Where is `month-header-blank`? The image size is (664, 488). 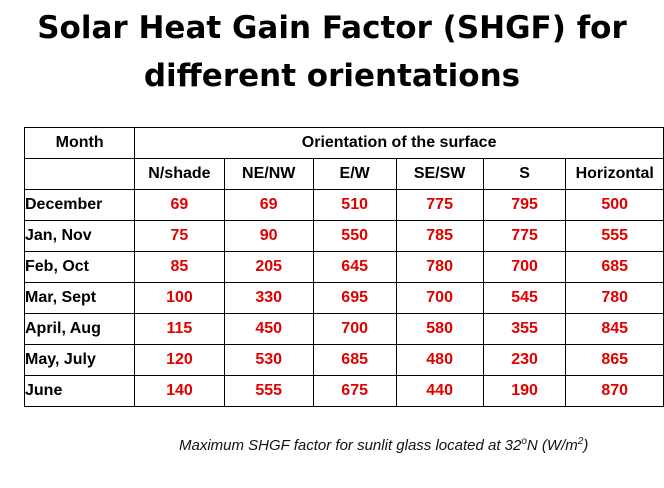
month-header-blank is located at coordinates (79, 174).